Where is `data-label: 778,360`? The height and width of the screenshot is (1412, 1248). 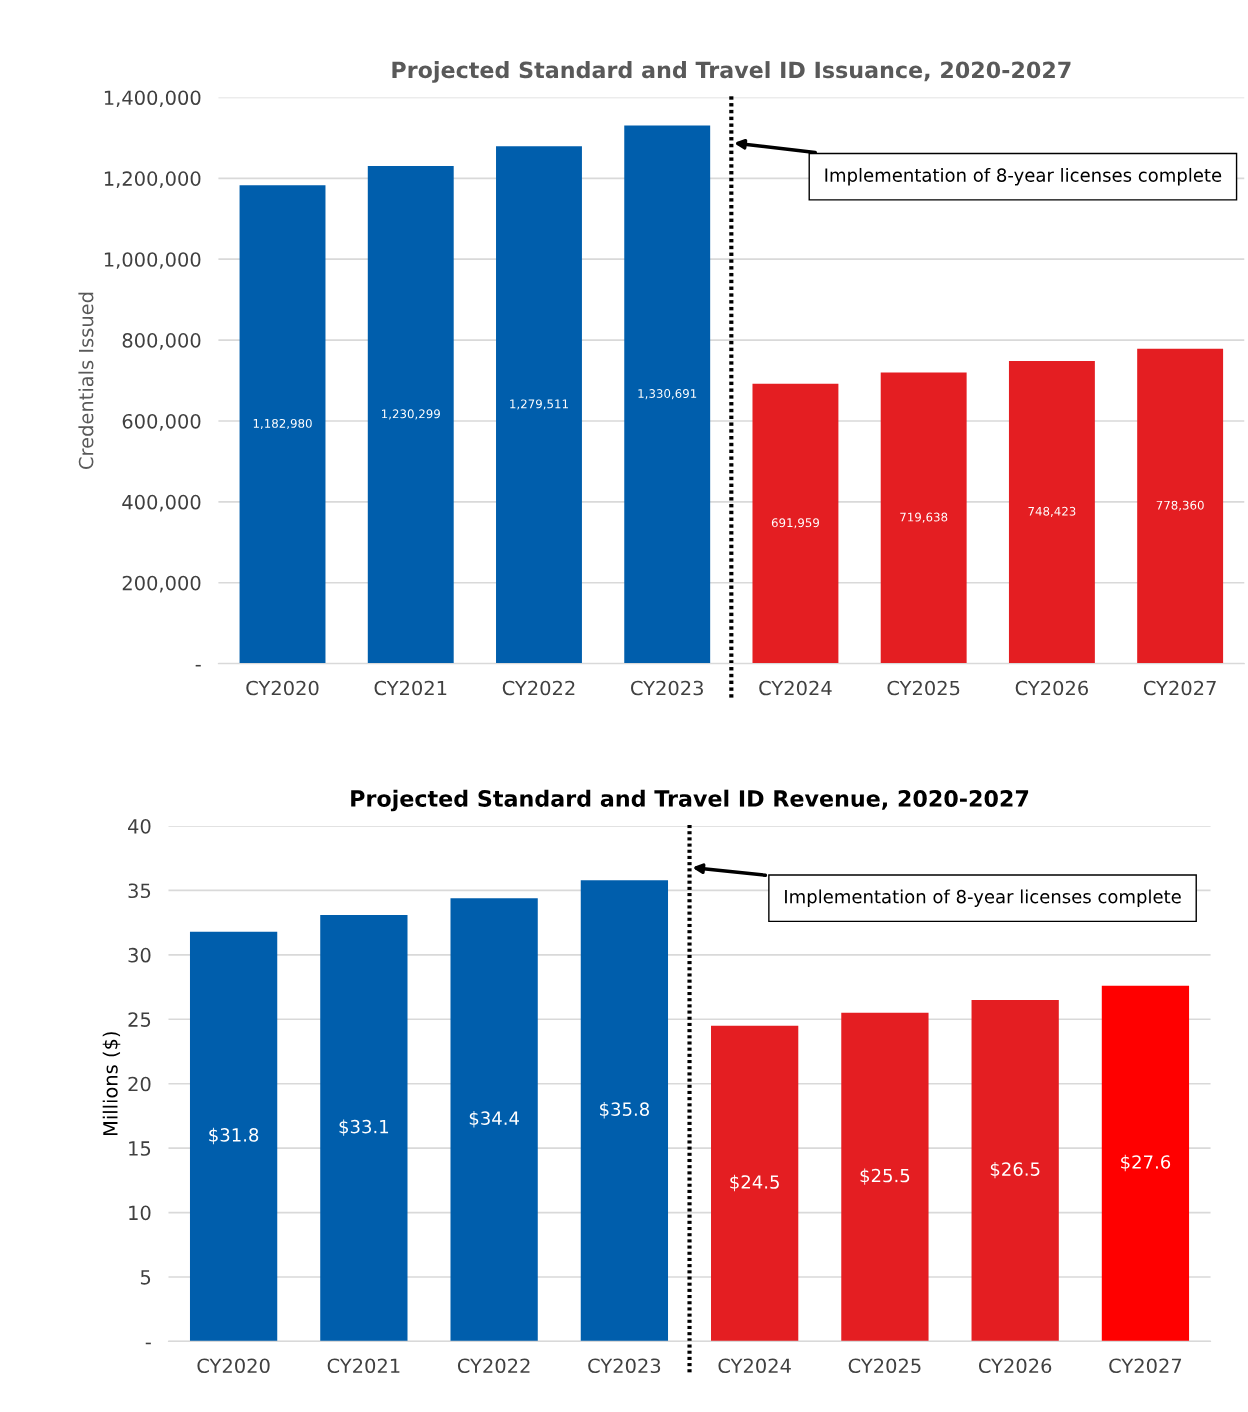
data-label: 778,360 is located at coordinates (1180, 505).